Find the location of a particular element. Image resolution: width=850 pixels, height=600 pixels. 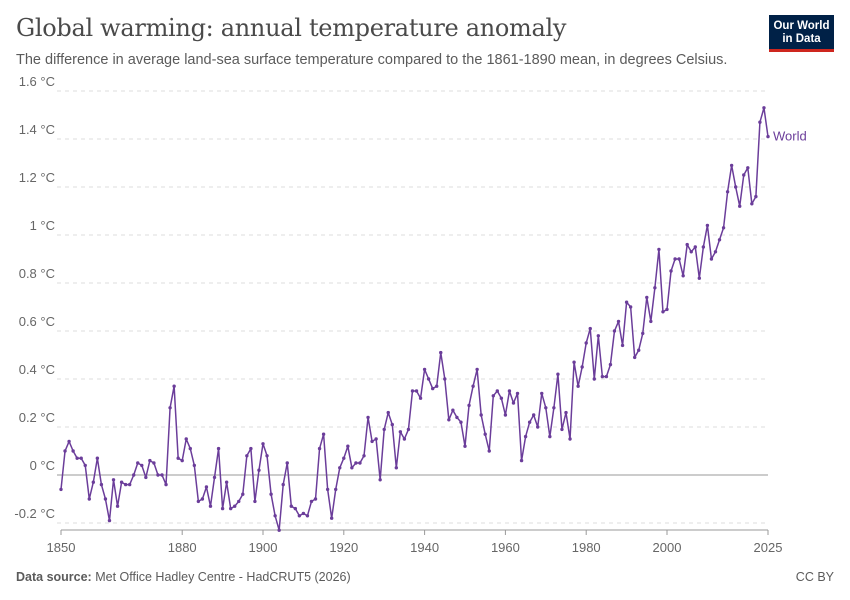

x-tick-label: 1940 is located at coordinates (424, 547).